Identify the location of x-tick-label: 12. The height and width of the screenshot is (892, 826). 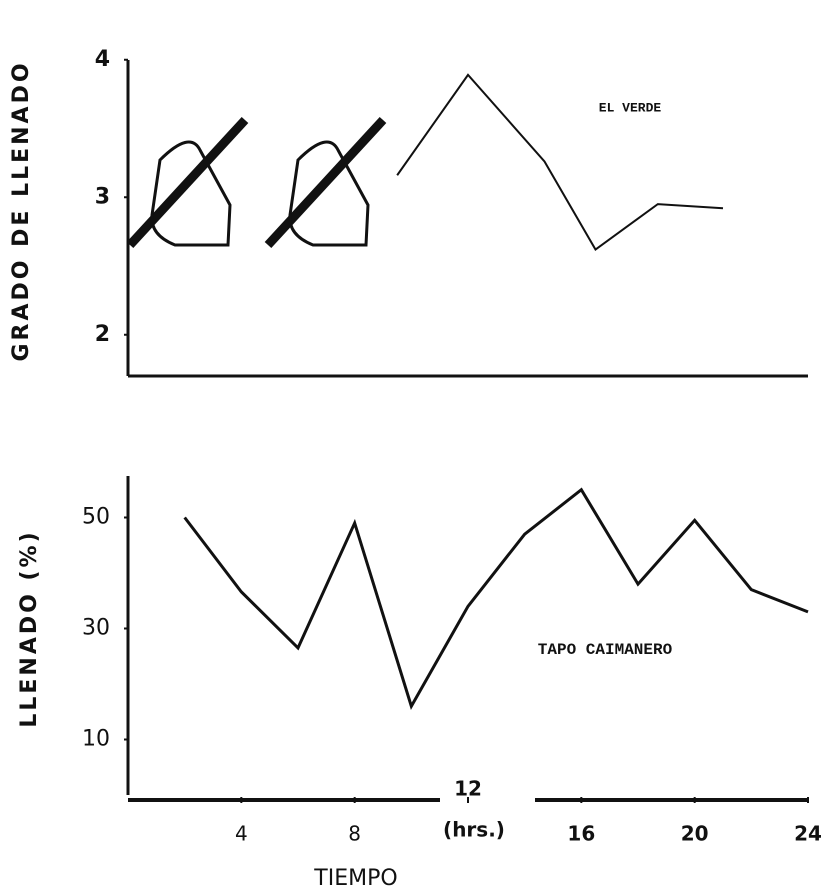
(468, 789).